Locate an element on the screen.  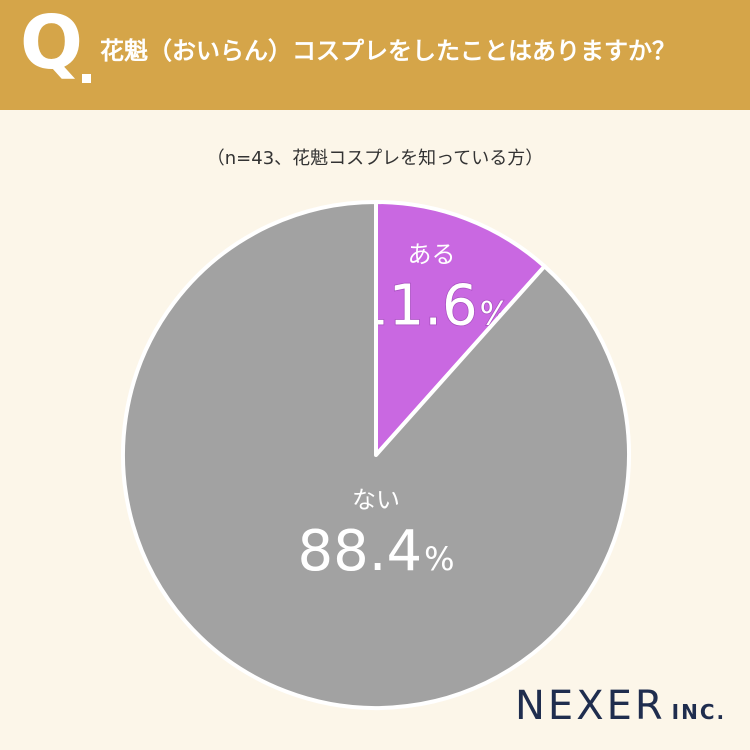
question-header: Q 花魁（おいらん）コスプレをしたことはありますか？ is located at coordinates (375, 55).